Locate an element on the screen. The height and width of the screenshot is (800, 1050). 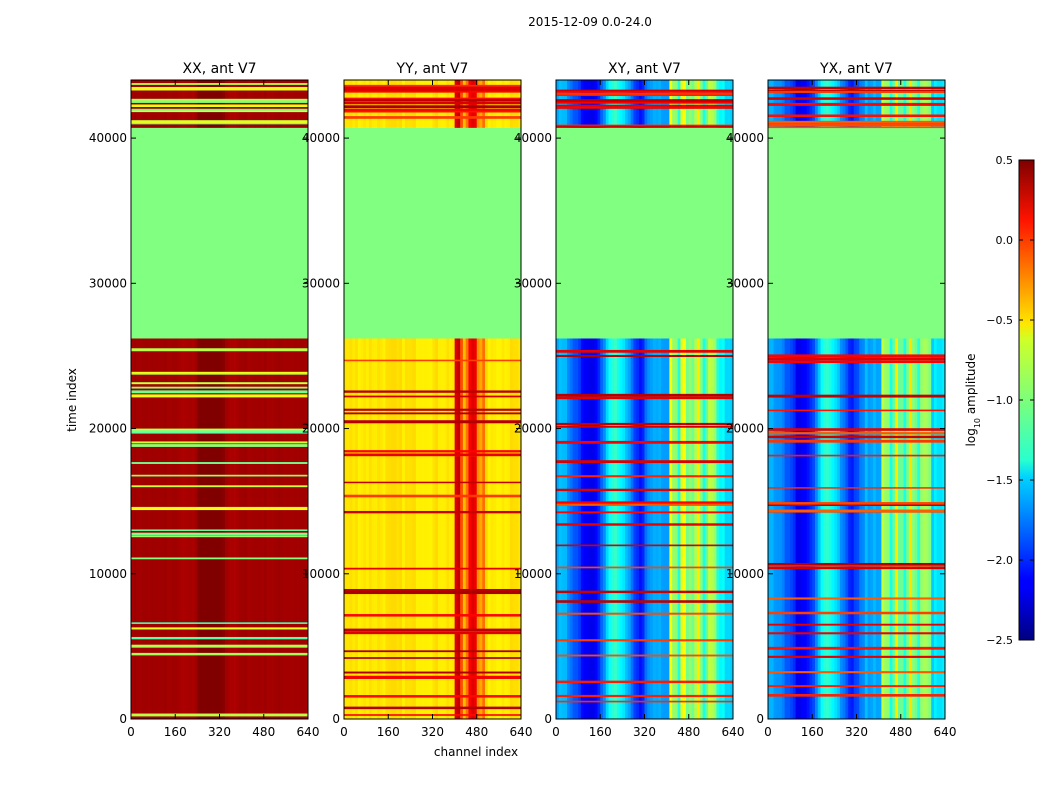
figure-suptitle: 2015-12-09 0.0-24.0 is located at coordinates (590, 22).